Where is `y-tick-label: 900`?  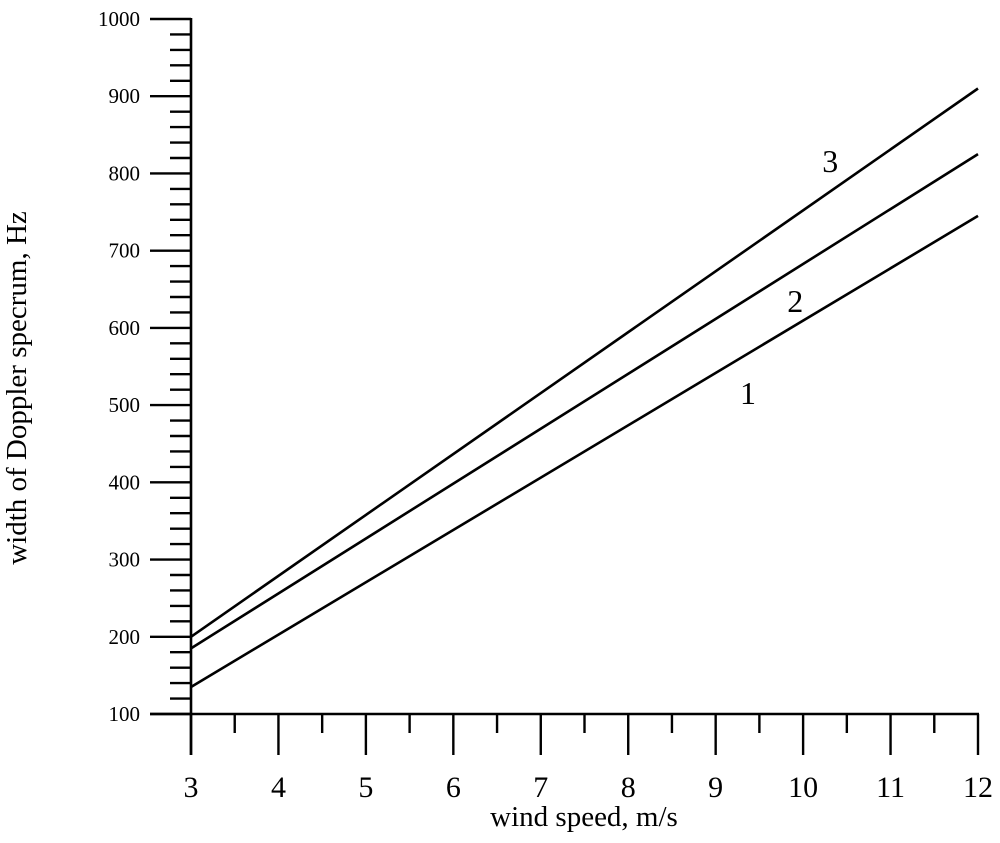 y-tick-label: 900 is located at coordinates (125, 96).